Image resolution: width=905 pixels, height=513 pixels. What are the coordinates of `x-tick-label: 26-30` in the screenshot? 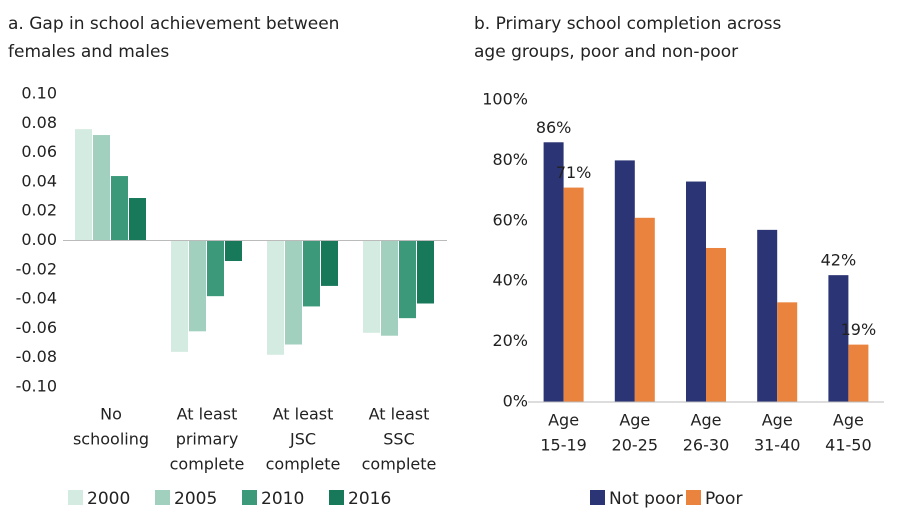 It's located at (706, 445).